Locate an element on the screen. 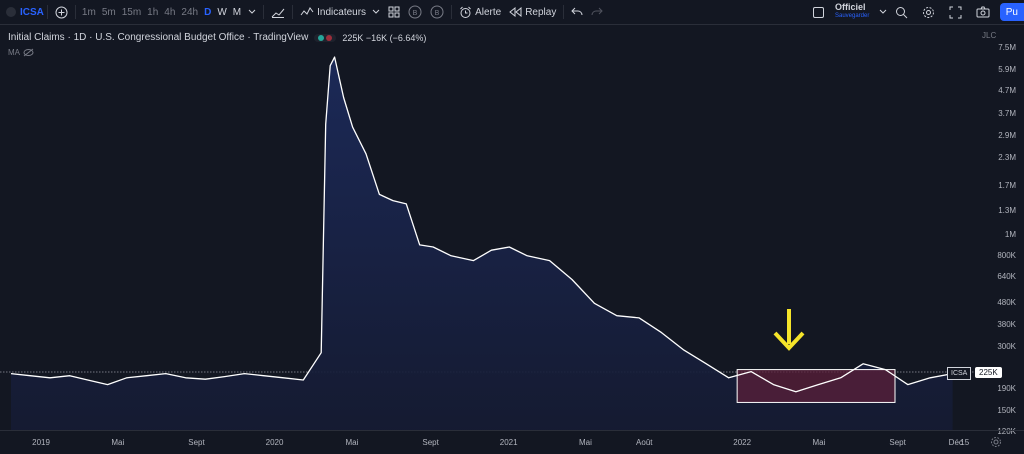  x-tick-label: 2021 is located at coordinates (508, 442).